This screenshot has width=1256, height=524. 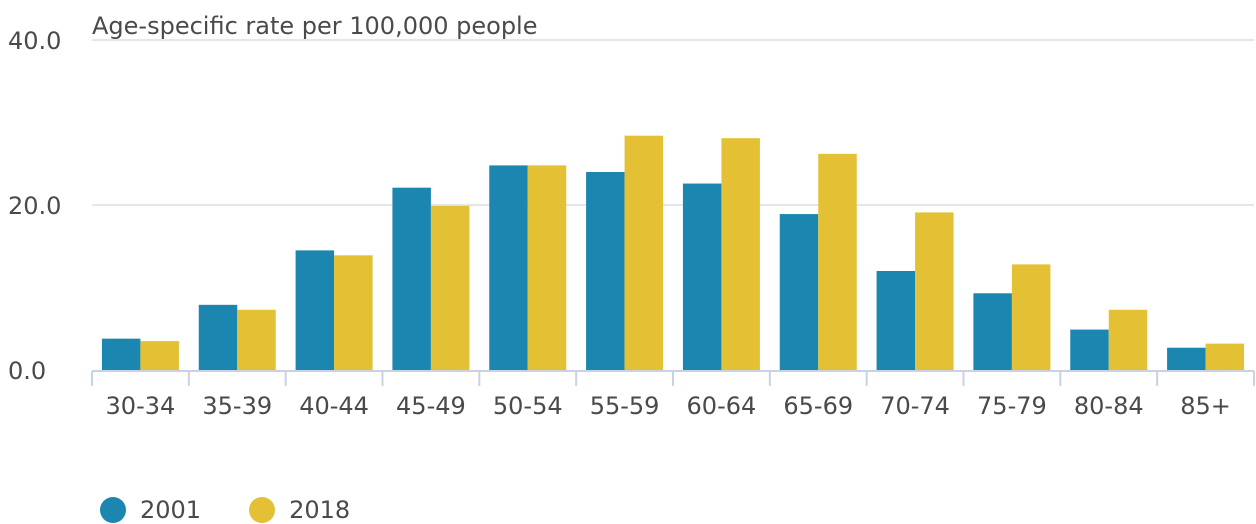 What do you see at coordinates (34, 41) in the screenshot?
I see `y-tick-label: 40.0` at bounding box center [34, 41].